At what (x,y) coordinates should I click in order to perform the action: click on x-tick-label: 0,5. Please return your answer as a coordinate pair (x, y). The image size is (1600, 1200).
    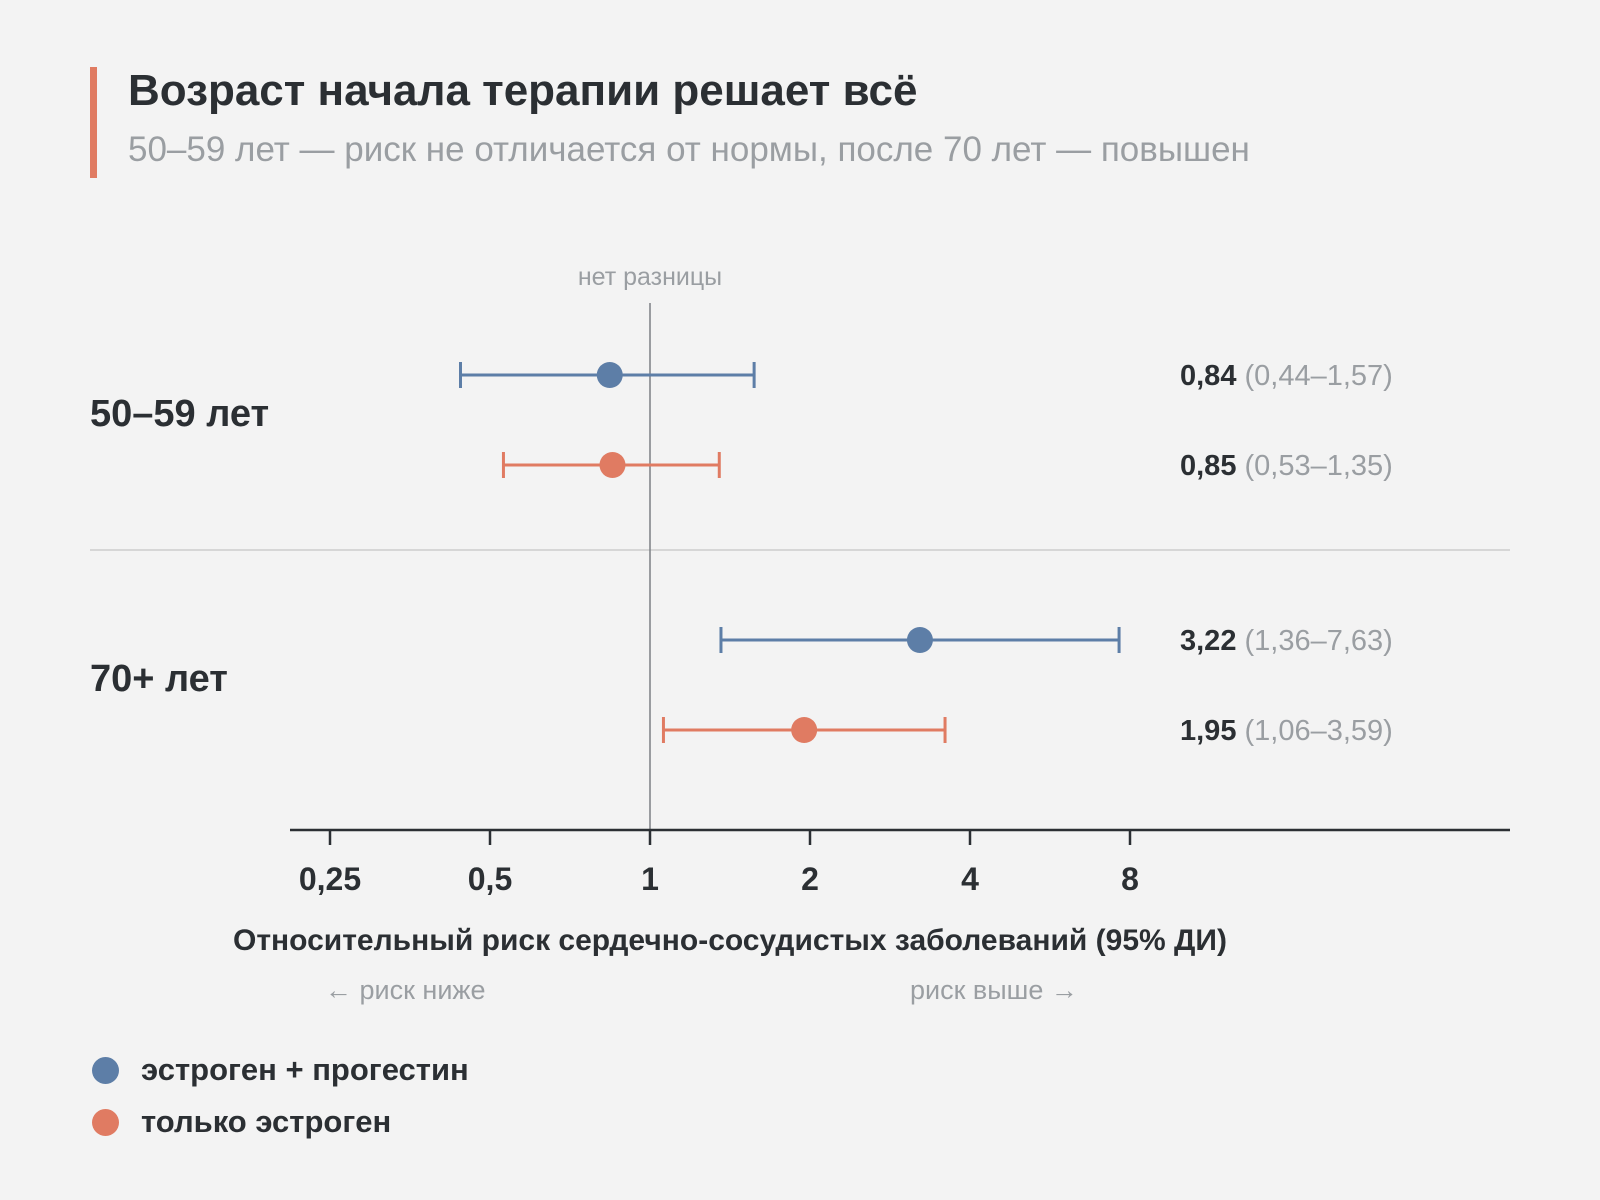
    Looking at the image, I should click on (490, 879).